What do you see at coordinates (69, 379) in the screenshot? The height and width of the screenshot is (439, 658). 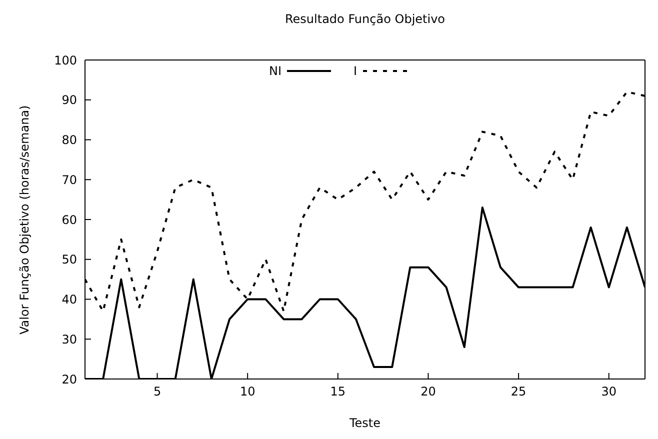 I see `y-tick-label: 20` at bounding box center [69, 379].